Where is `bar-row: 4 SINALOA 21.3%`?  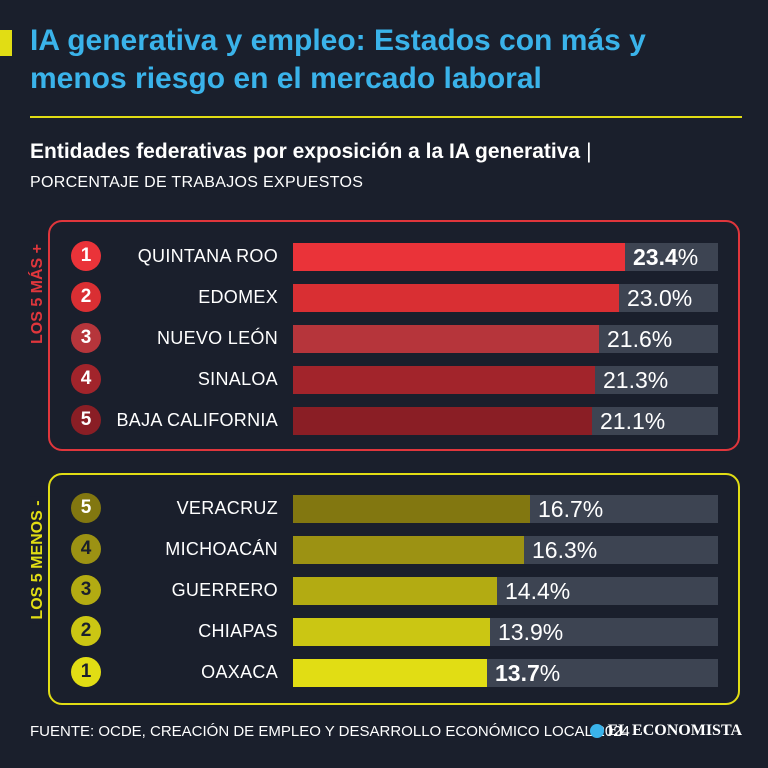 bar-row: 4 SINALOA 21.3% is located at coordinates (384, 379).